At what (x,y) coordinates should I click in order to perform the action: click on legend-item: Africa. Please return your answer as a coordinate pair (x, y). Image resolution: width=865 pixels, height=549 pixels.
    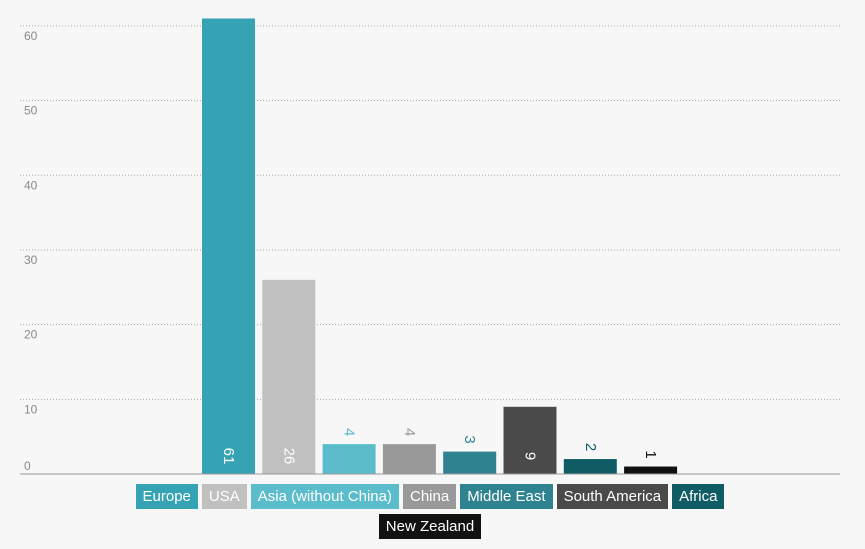
    Looking at the image, I should click on (698, 496).